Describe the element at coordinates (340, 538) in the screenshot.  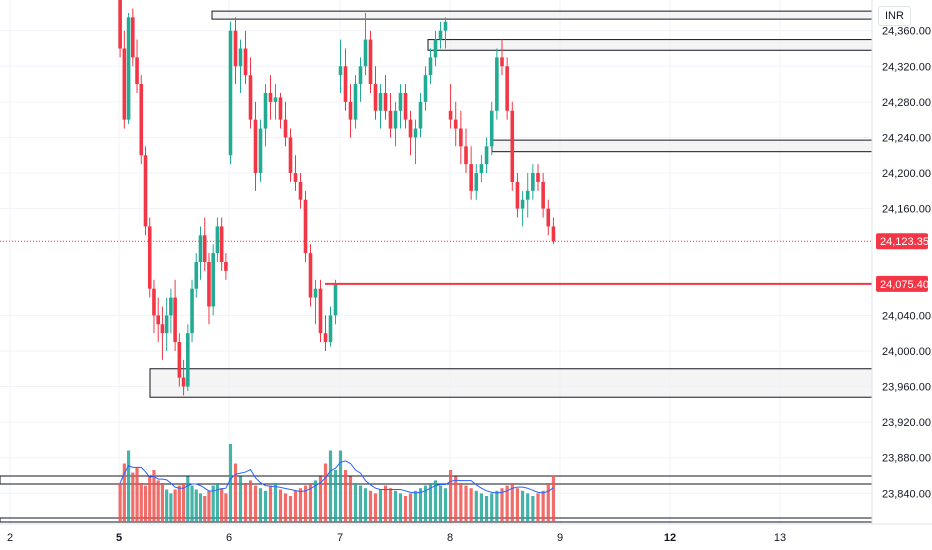
I see `time-tick-label: 7` at that location.